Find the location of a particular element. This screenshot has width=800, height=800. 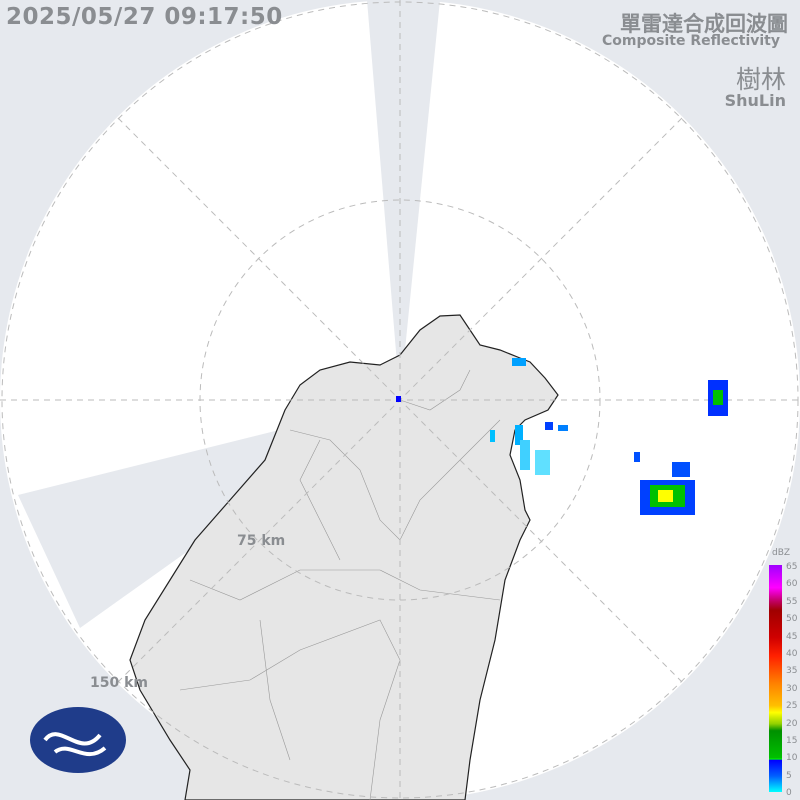

legend-tick: 50 is located at coordinates (792, 619).